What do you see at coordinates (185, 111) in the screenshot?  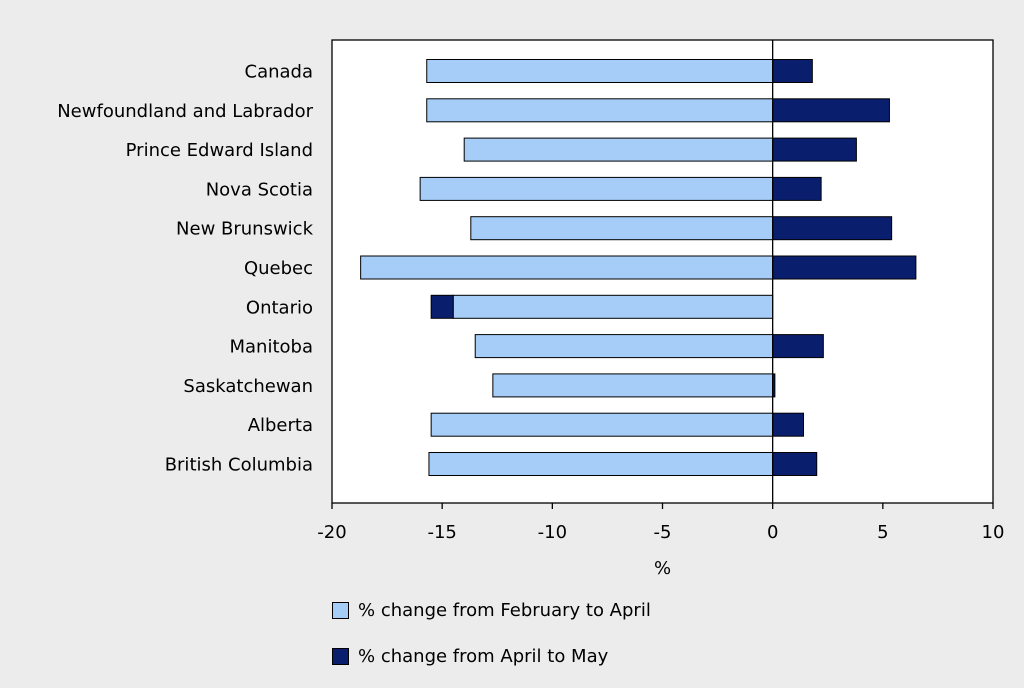 I see `category-label: Newfoundland and Labrador` at bounding box center [185, 111].